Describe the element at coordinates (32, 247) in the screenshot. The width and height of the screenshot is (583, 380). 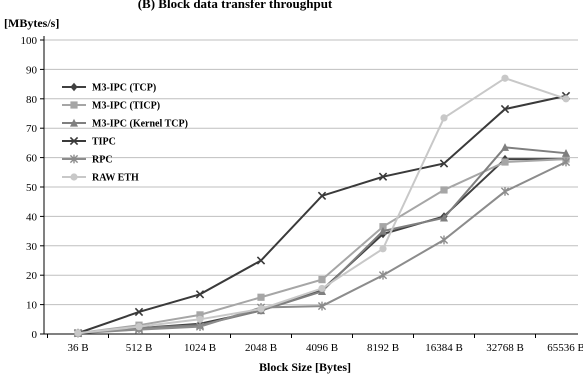
I see `y-tick-label: 30` at that location.